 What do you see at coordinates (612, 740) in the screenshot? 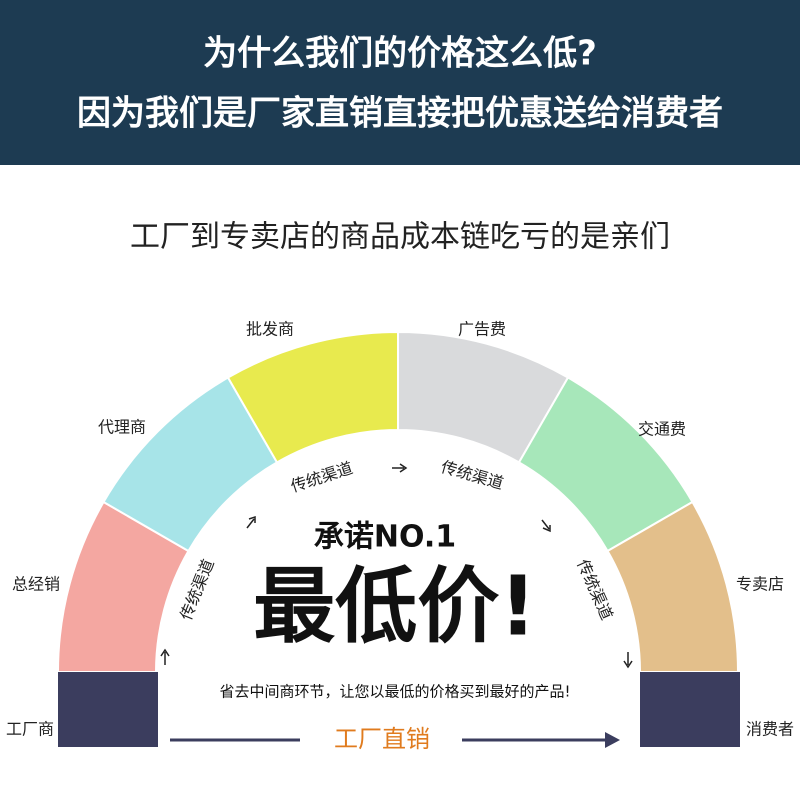
I see `footer-arrow-head` at bounding box center [612, 740].